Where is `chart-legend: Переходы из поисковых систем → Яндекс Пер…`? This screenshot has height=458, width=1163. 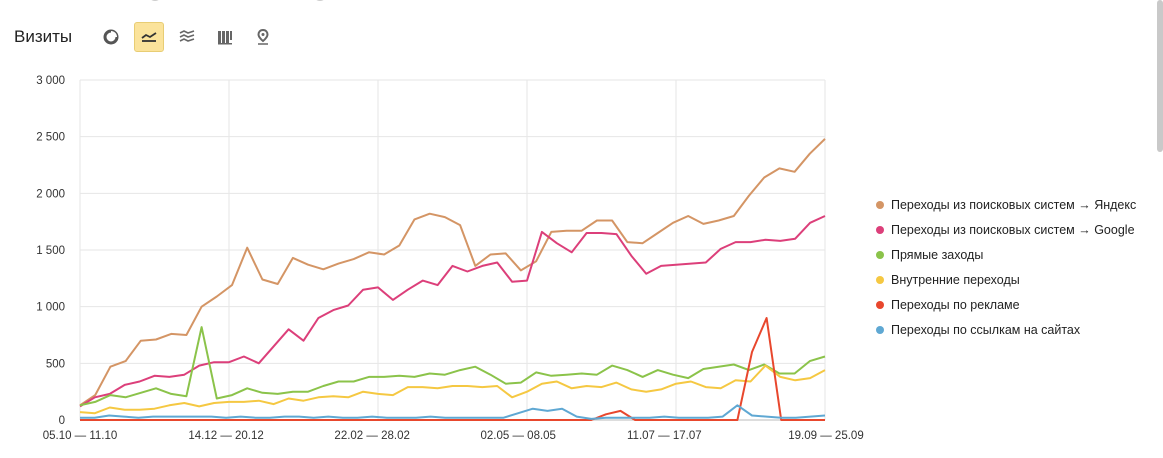 chart-legend: Переходы из поисковых систем → Яндекс Пер… is located at coordinates (1006, 267).